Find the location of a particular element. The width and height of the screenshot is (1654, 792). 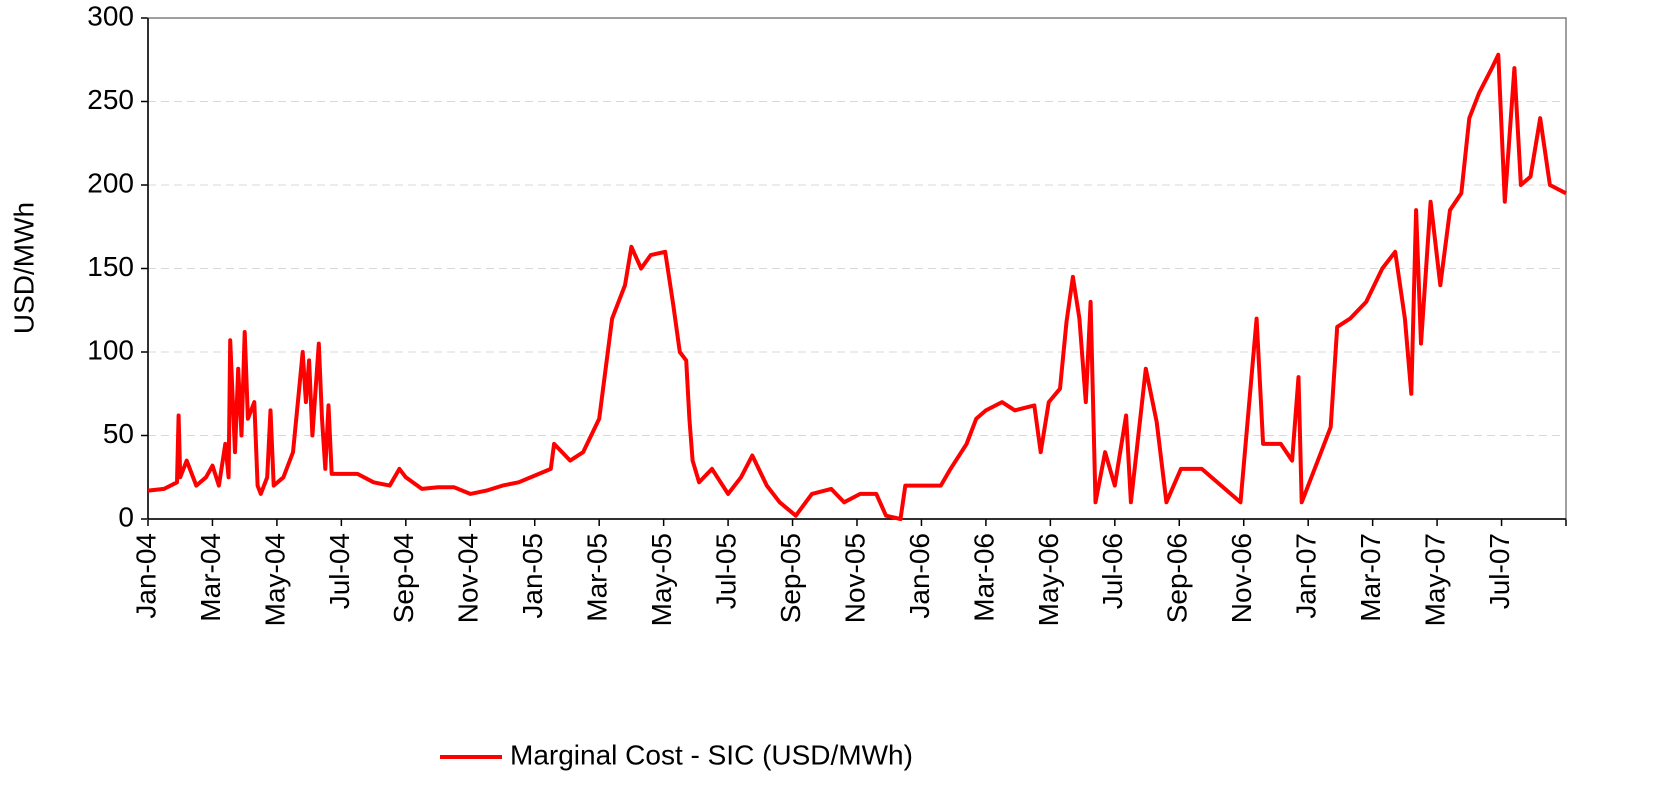

x-tick-label: May-07 is located at coordinates (1434, 579).